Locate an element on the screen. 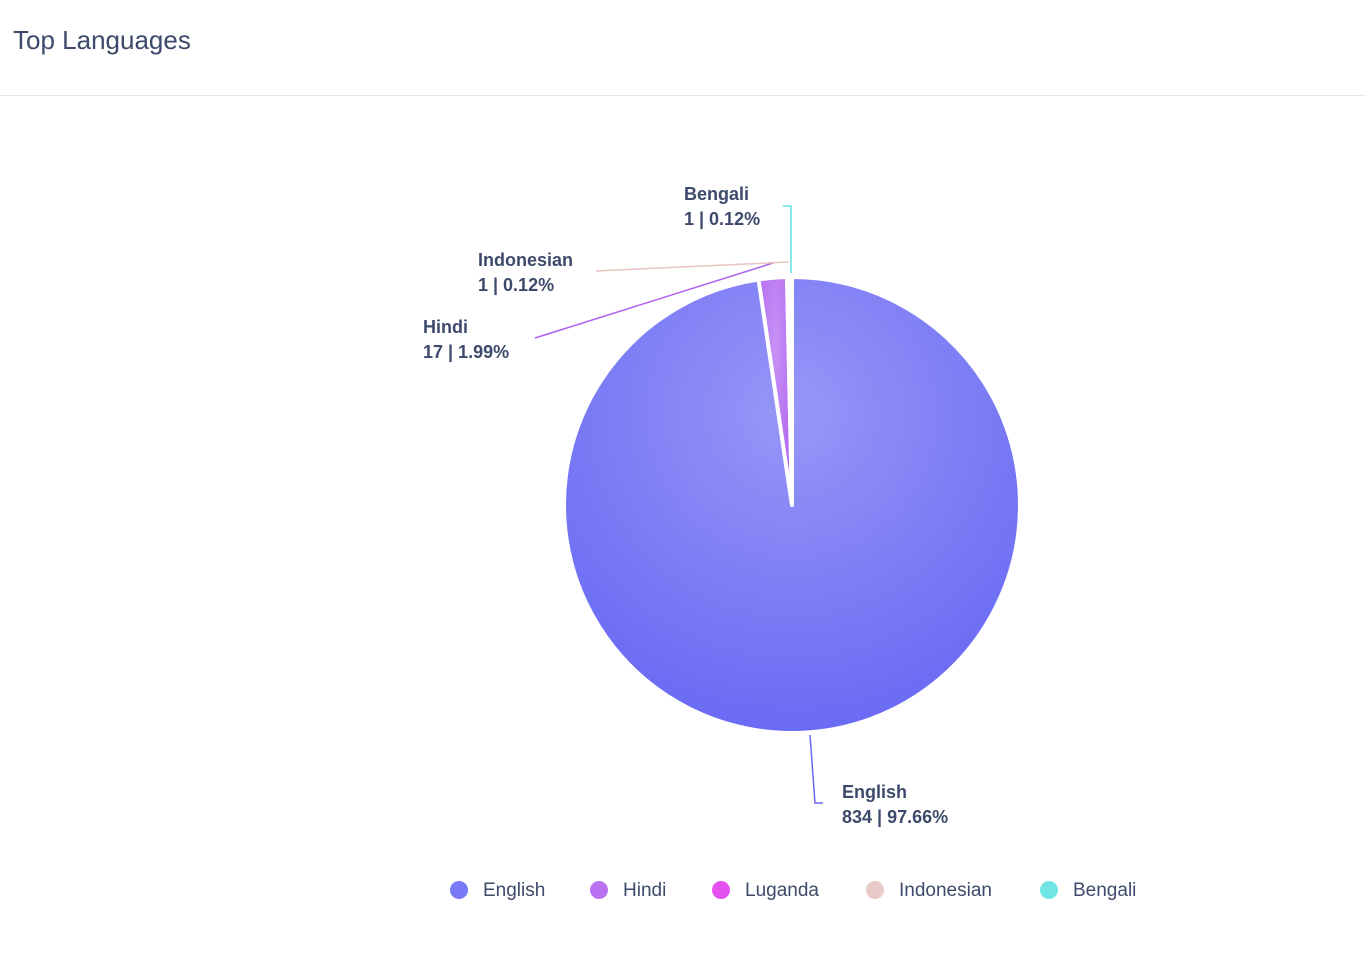  pie-slice is located at coordinates (791, 390).